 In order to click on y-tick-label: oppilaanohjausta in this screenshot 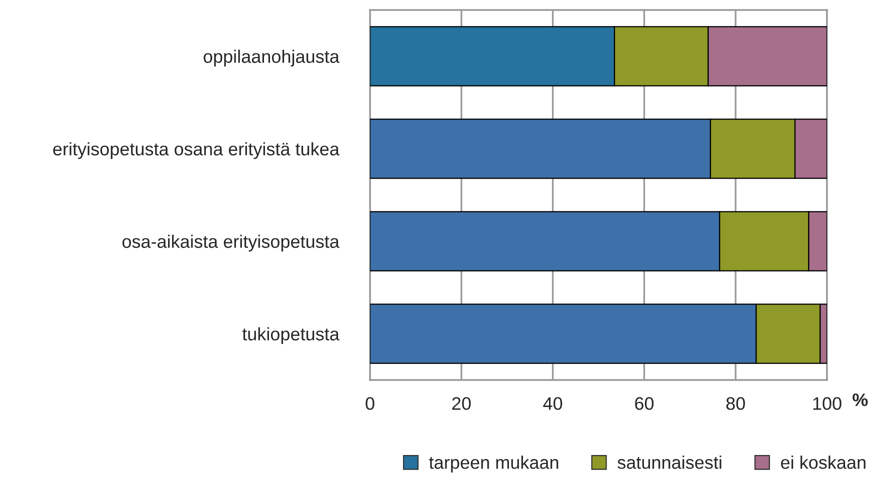, I will do `click(272, 58)`.